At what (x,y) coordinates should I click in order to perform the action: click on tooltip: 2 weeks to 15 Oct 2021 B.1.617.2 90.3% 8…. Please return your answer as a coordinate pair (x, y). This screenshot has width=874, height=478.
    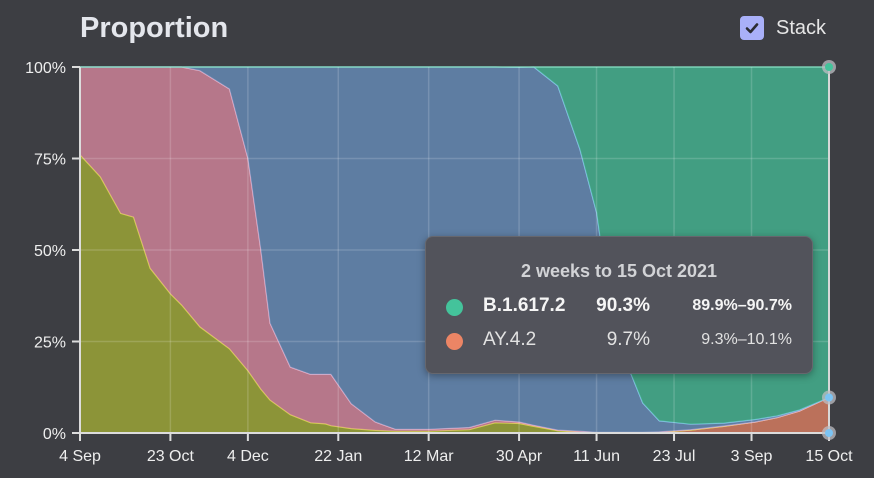
    Looking at the image, I should click on (619, 305).